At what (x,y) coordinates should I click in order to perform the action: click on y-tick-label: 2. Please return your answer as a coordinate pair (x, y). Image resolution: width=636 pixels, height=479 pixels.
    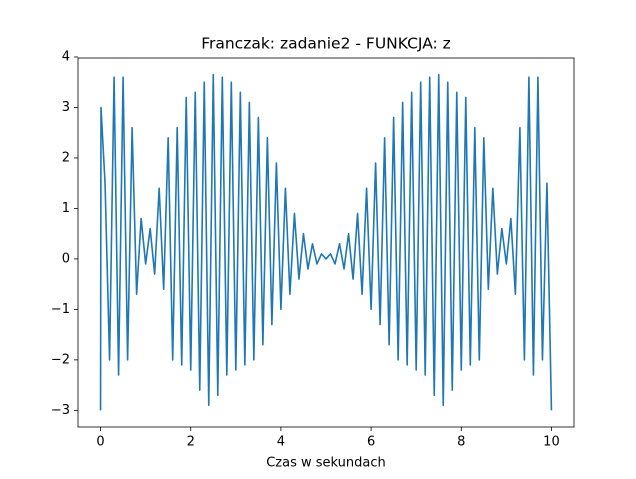
    Looking at the image, I should click on (66, 157).